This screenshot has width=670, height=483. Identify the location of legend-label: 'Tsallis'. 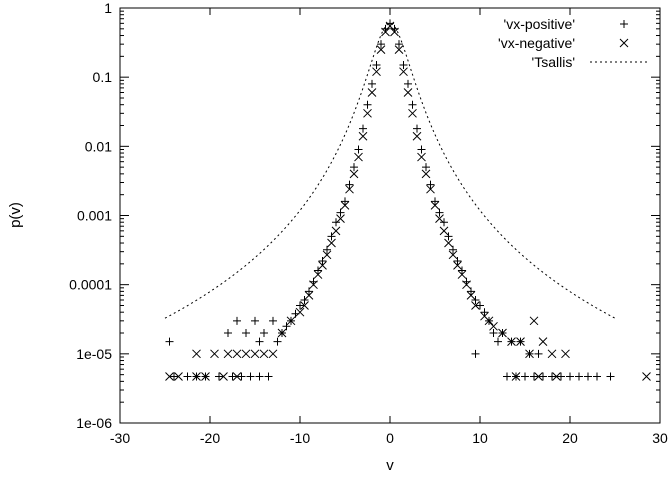
(553, 62).